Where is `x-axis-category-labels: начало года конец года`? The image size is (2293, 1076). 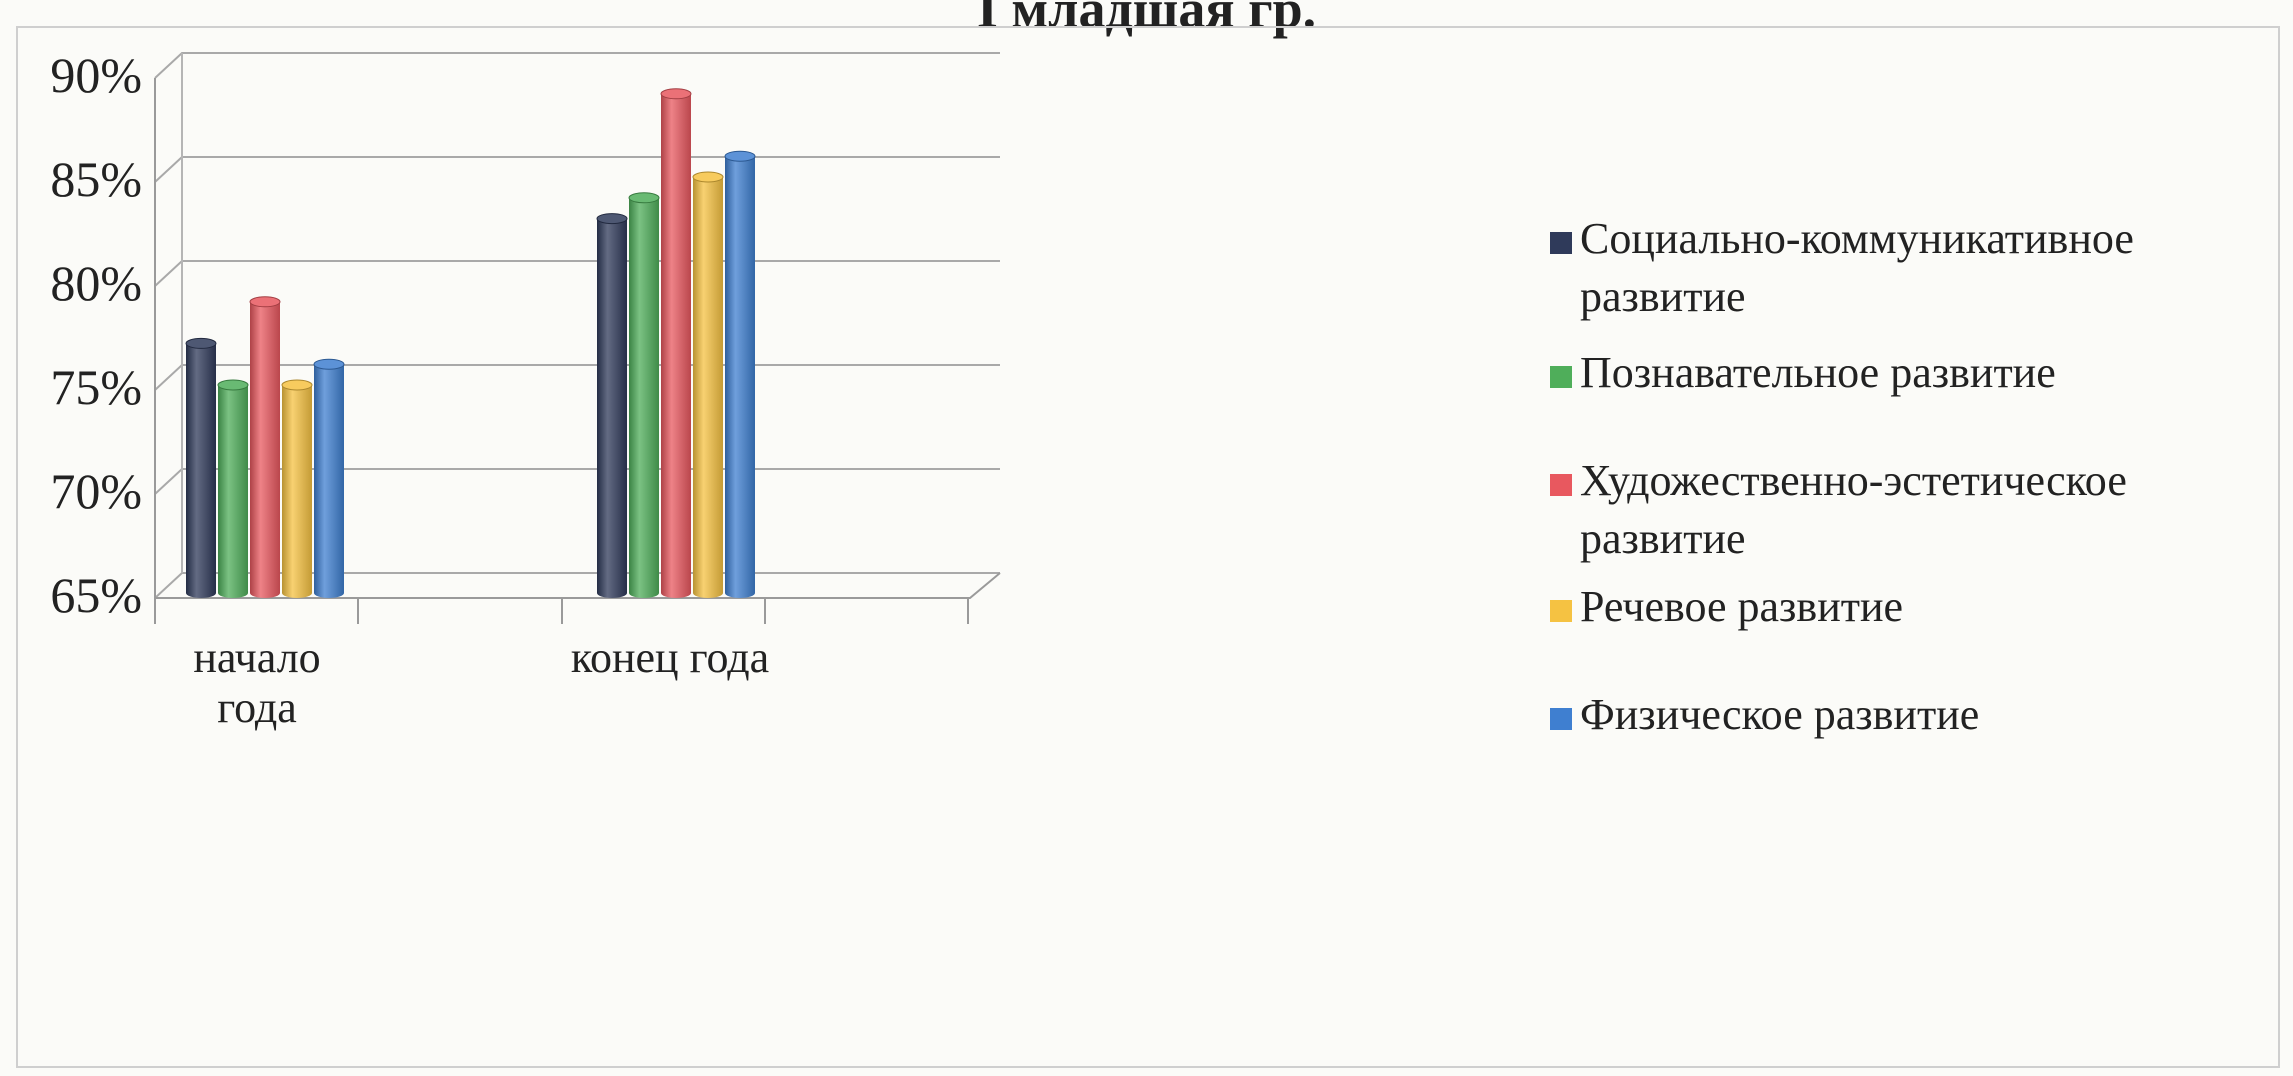 x-axis-category-labels: начало года конец года is located at coordinates (481, 682).